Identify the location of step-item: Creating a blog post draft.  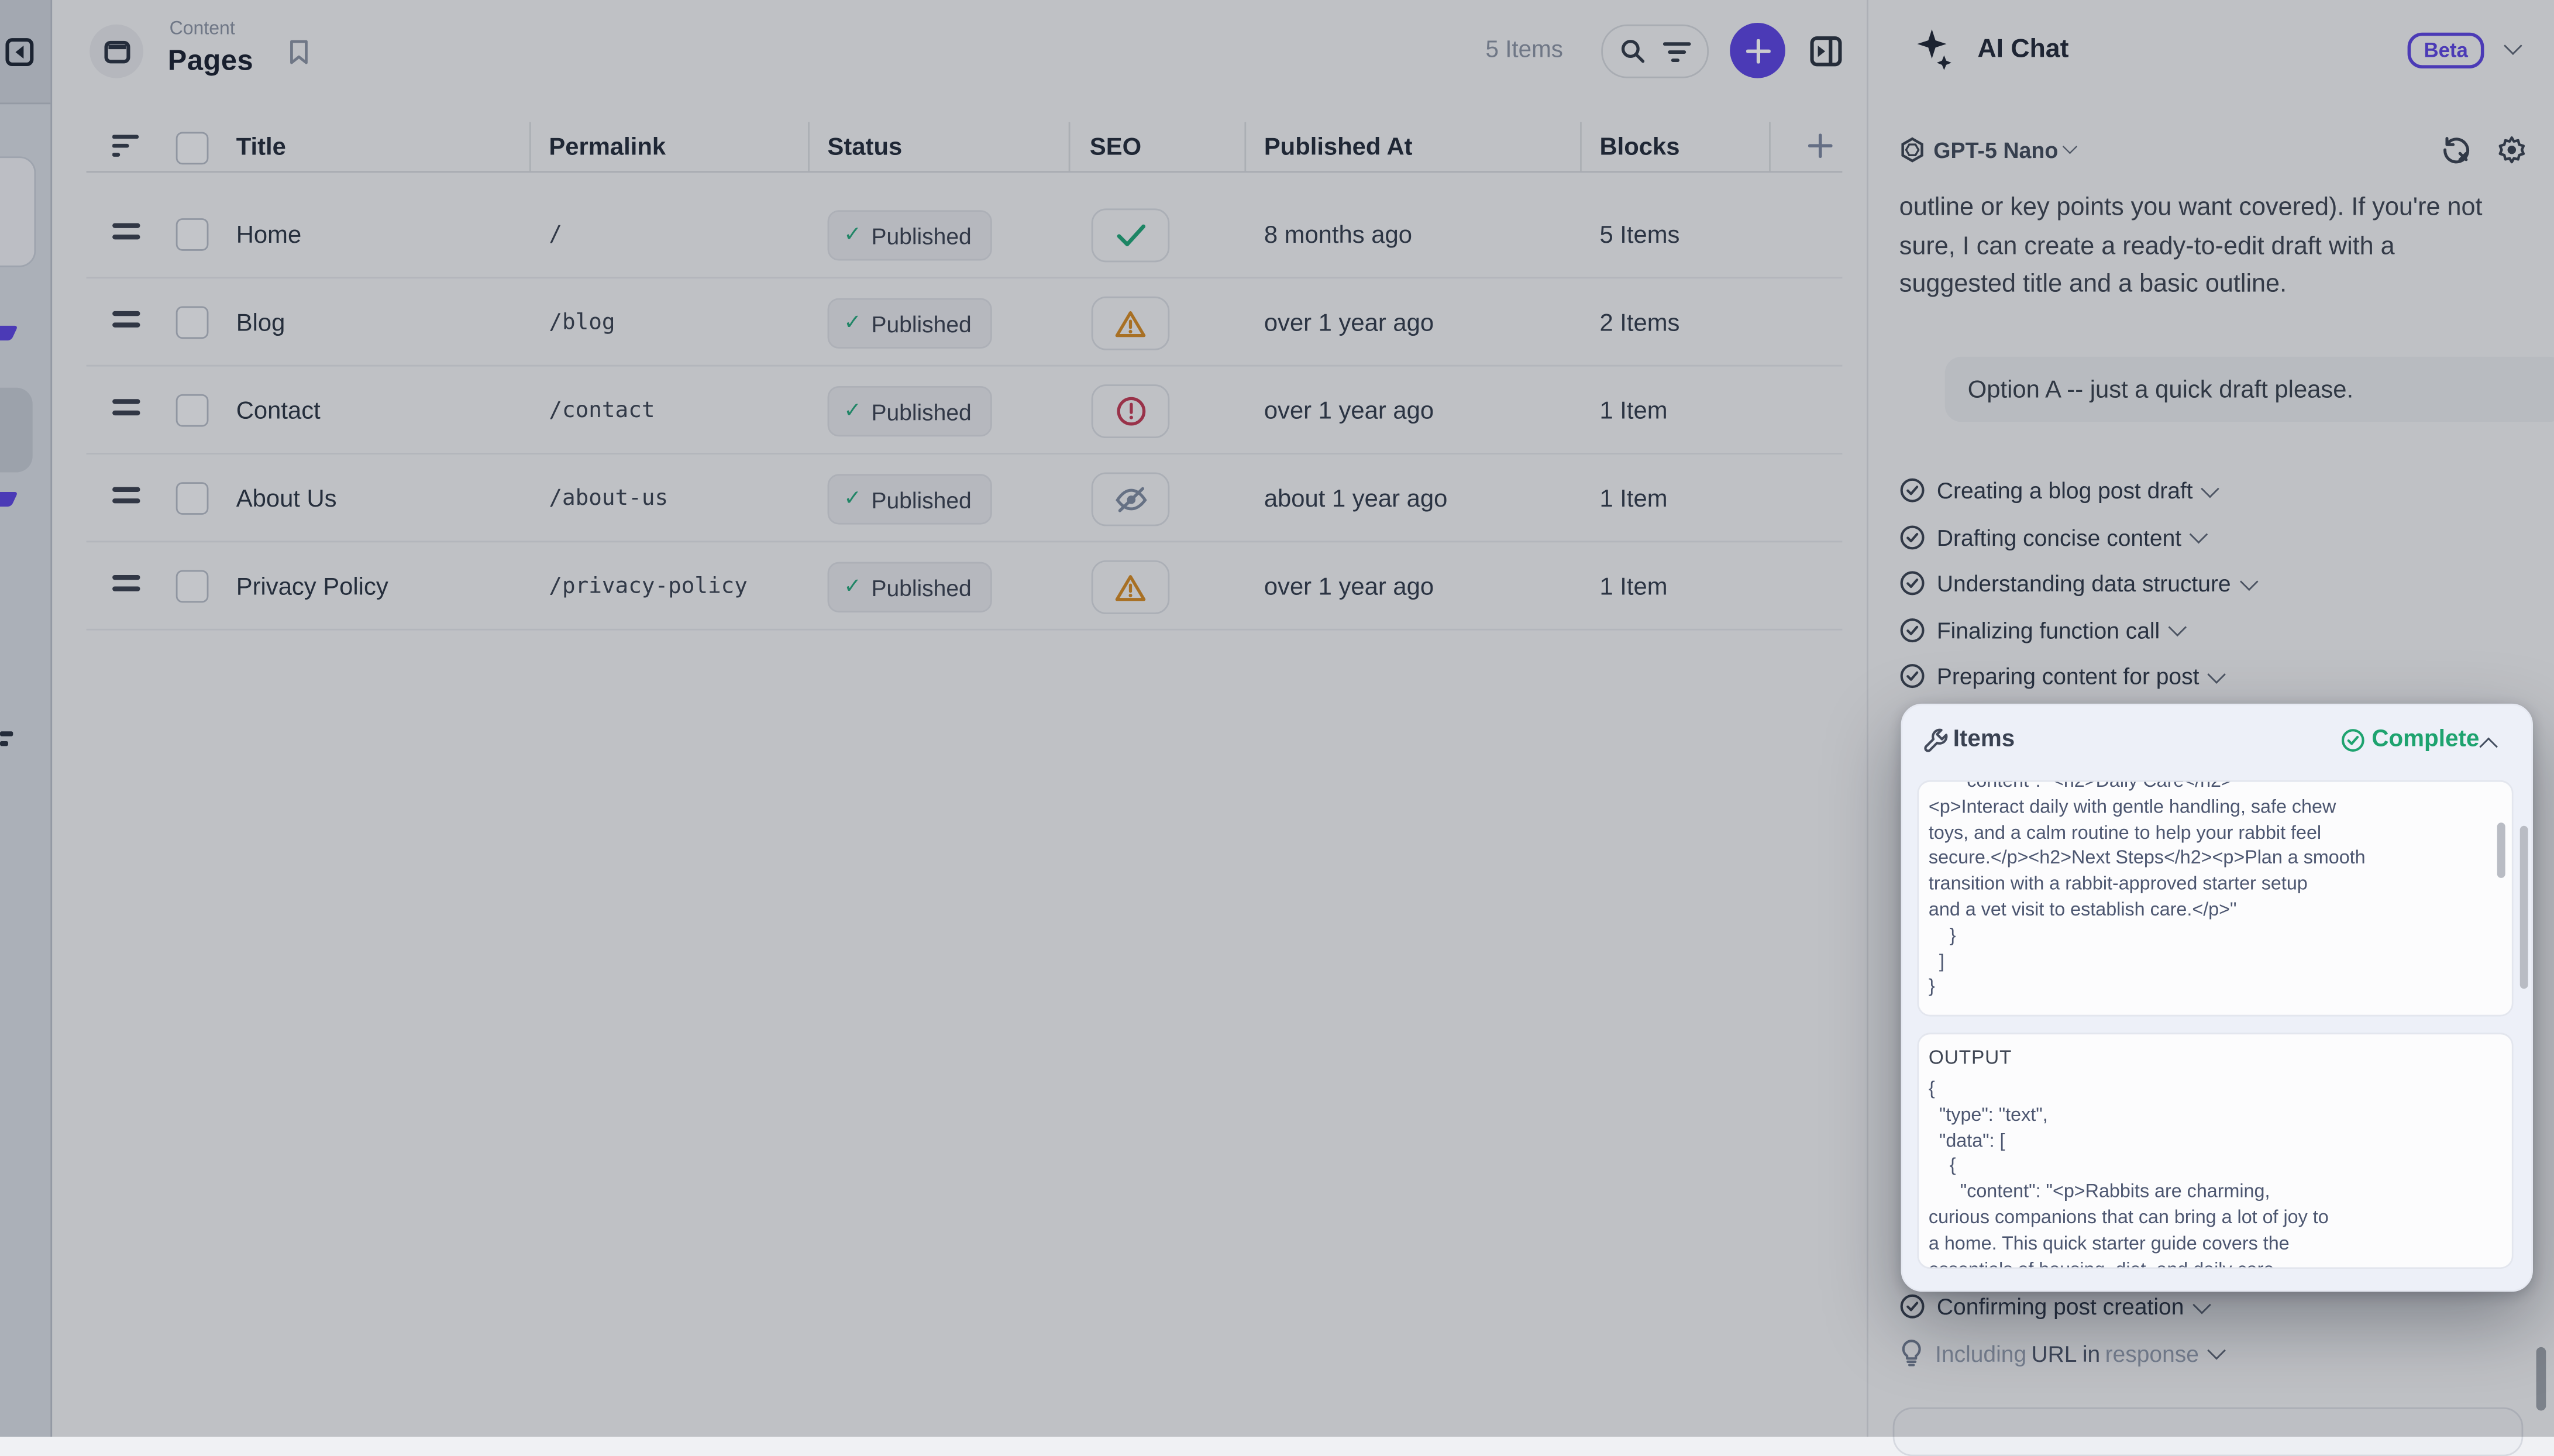
(2059, 490).